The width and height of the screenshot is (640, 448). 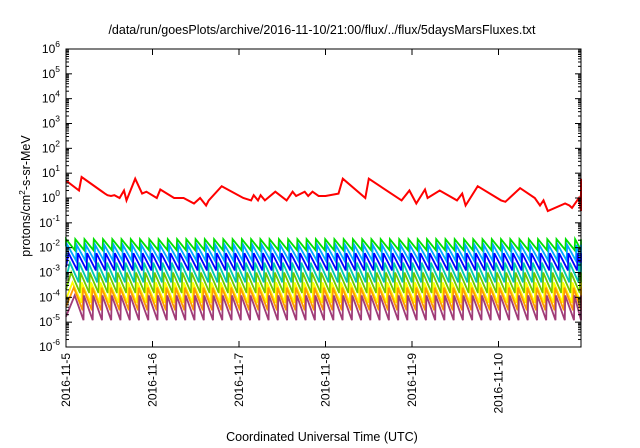 What do you see at coordinates (51, 72) in the screenshot?
I see `y-tick-label: 10⁵` at bounding box center [51, 72].